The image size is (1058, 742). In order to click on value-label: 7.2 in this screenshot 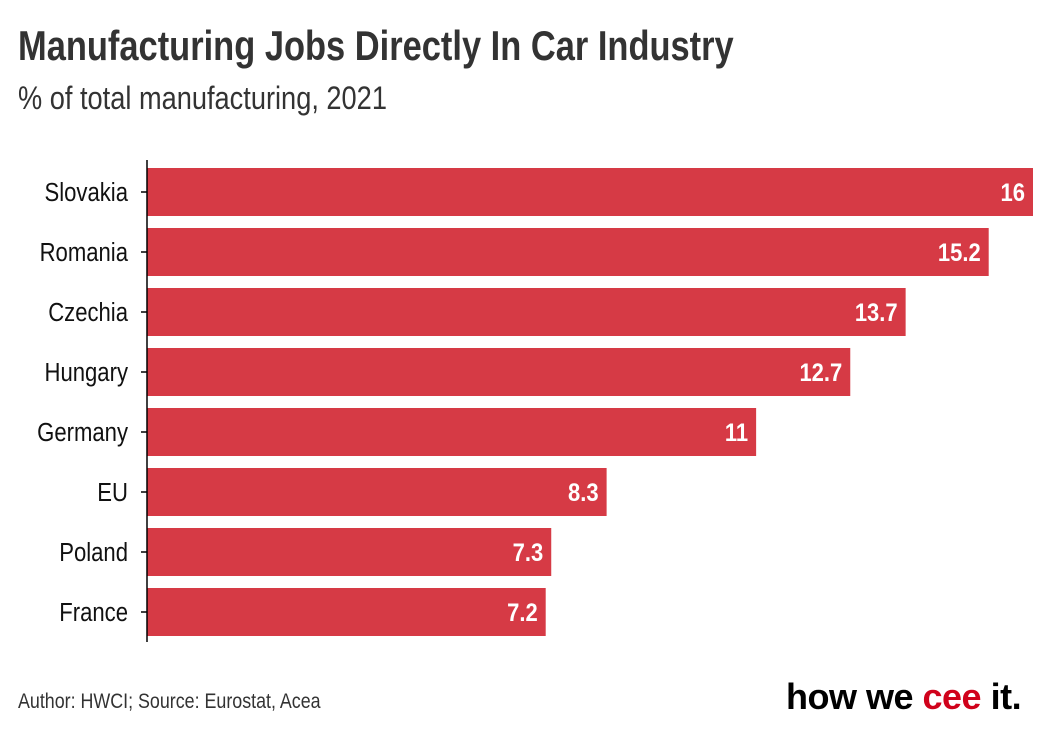, I will do `click(522, 613)`.